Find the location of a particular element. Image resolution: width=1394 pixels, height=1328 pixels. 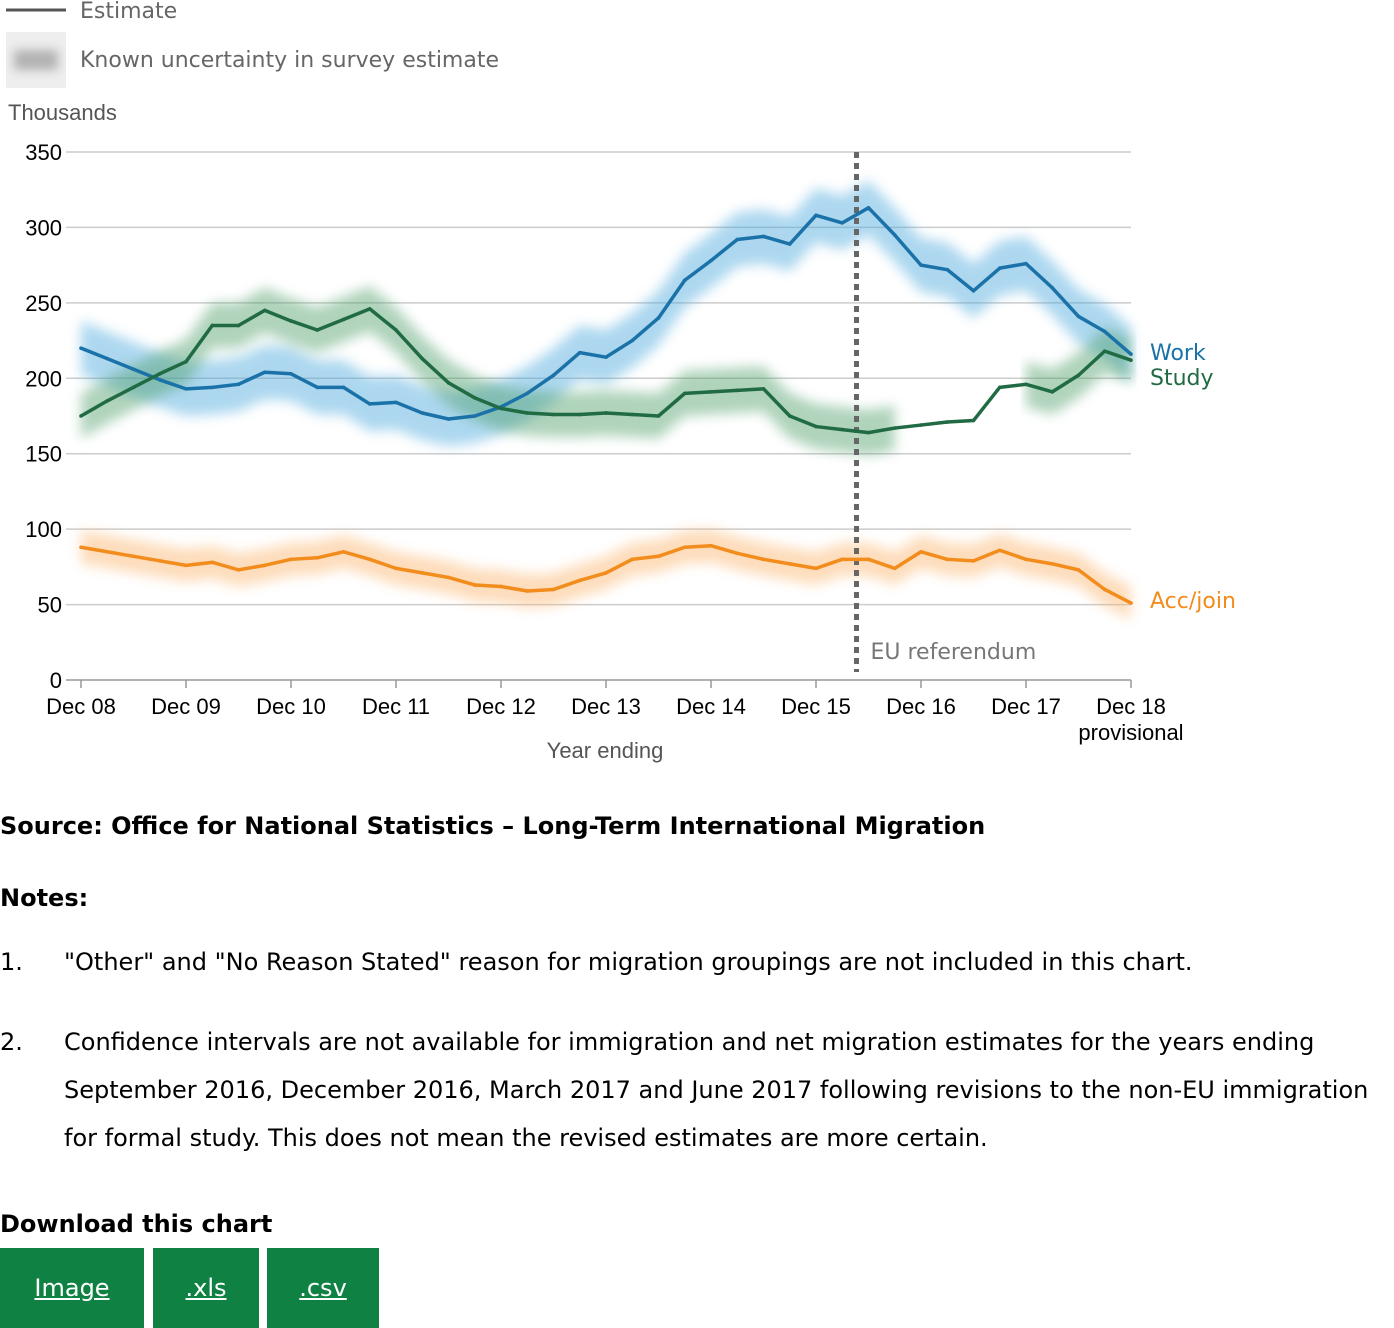

y-axis-title: Thousands is located at coordinates (62, 112).